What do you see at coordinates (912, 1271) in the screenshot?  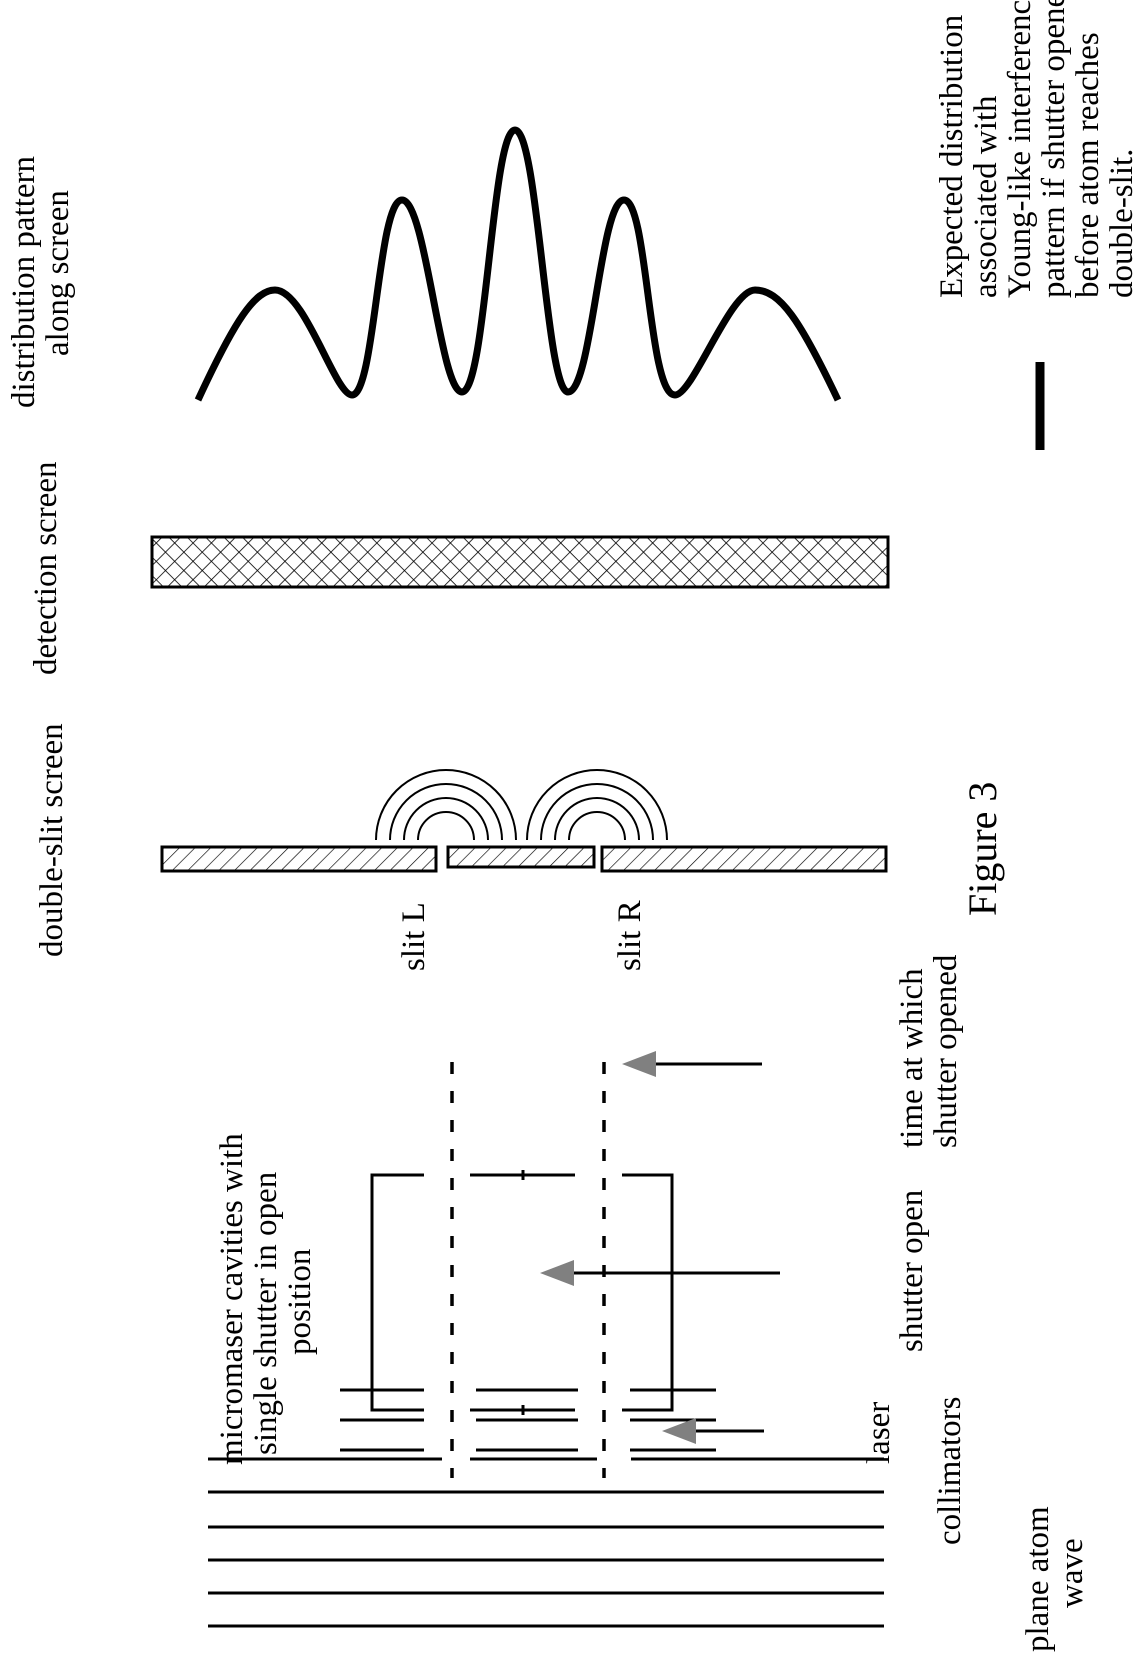 I see `shutter-open-label: shutter open` at bounding box center [912, 1271].